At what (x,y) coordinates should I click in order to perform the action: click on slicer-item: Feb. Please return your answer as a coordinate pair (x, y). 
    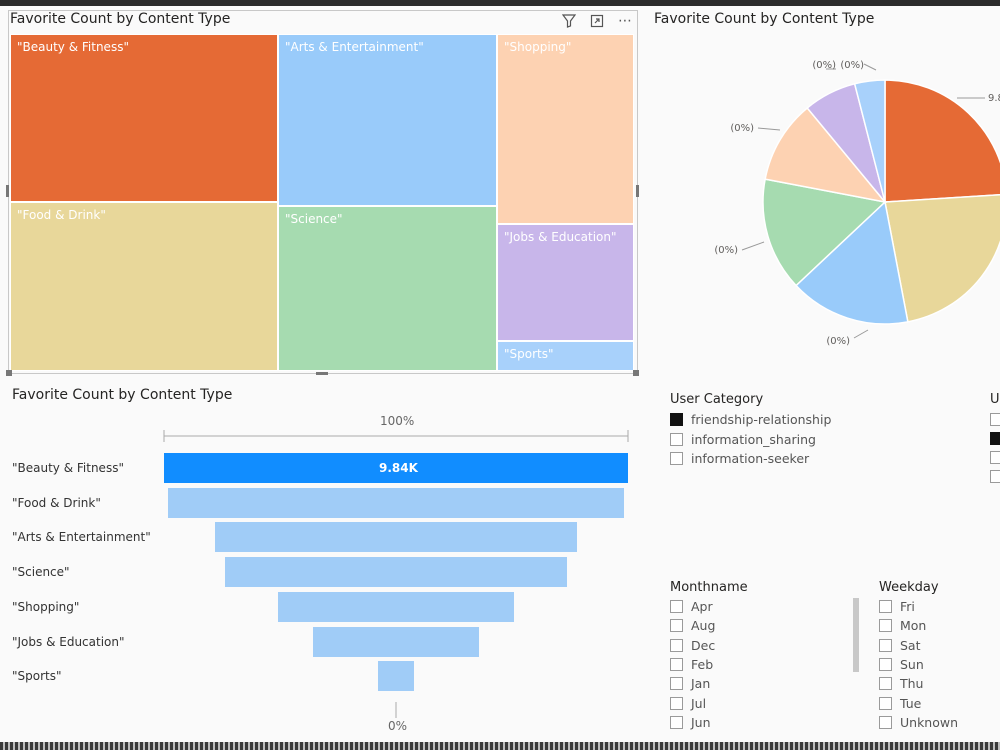
    Looking at the image, I should click on (691, 664).